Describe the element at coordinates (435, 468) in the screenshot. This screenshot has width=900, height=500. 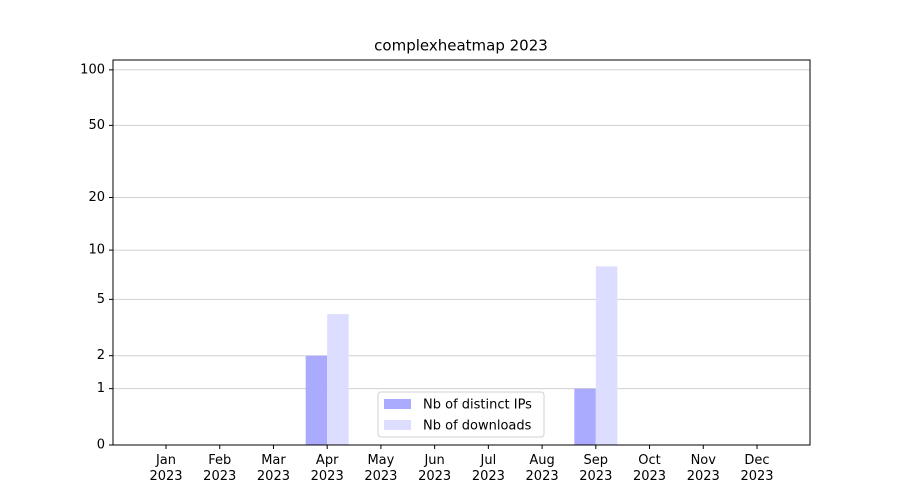
I see `x-tick-label: Jun 2023` at that location.